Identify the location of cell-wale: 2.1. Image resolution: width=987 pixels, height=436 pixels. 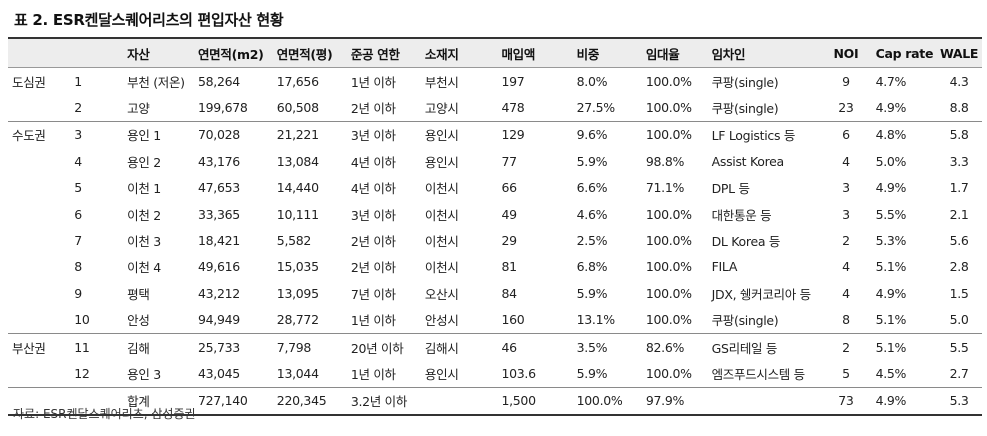
(959, 214).